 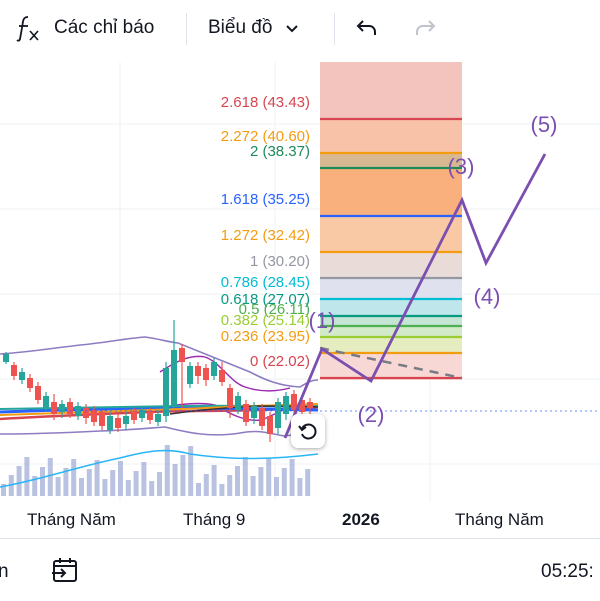 I want to click on fib-zones, so click(x=391, y=221).